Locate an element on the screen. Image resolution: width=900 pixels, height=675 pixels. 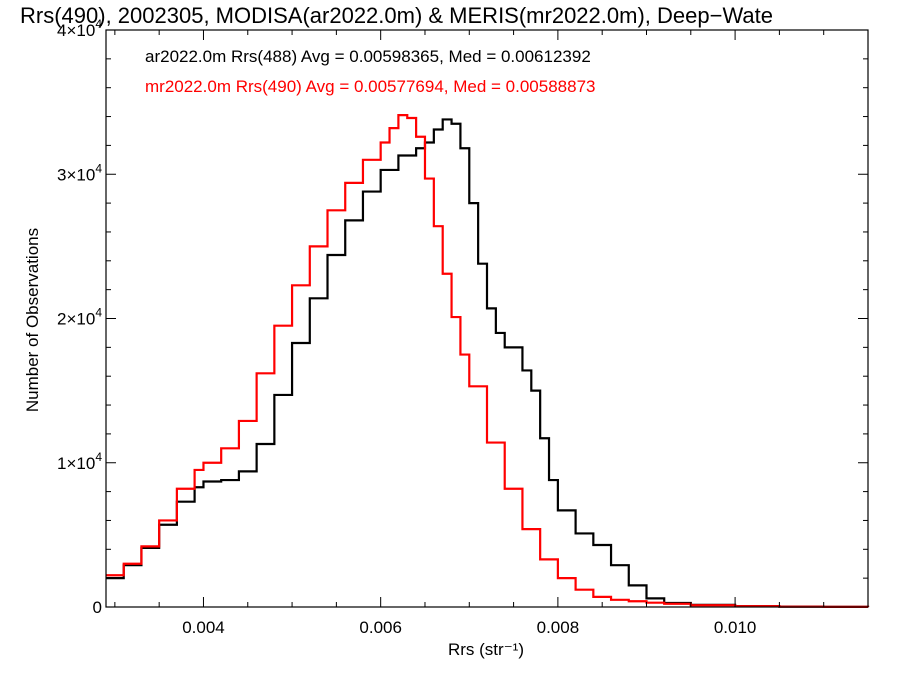
y-tick-mantissa: 3×10 is located at coordinates (76, 174).